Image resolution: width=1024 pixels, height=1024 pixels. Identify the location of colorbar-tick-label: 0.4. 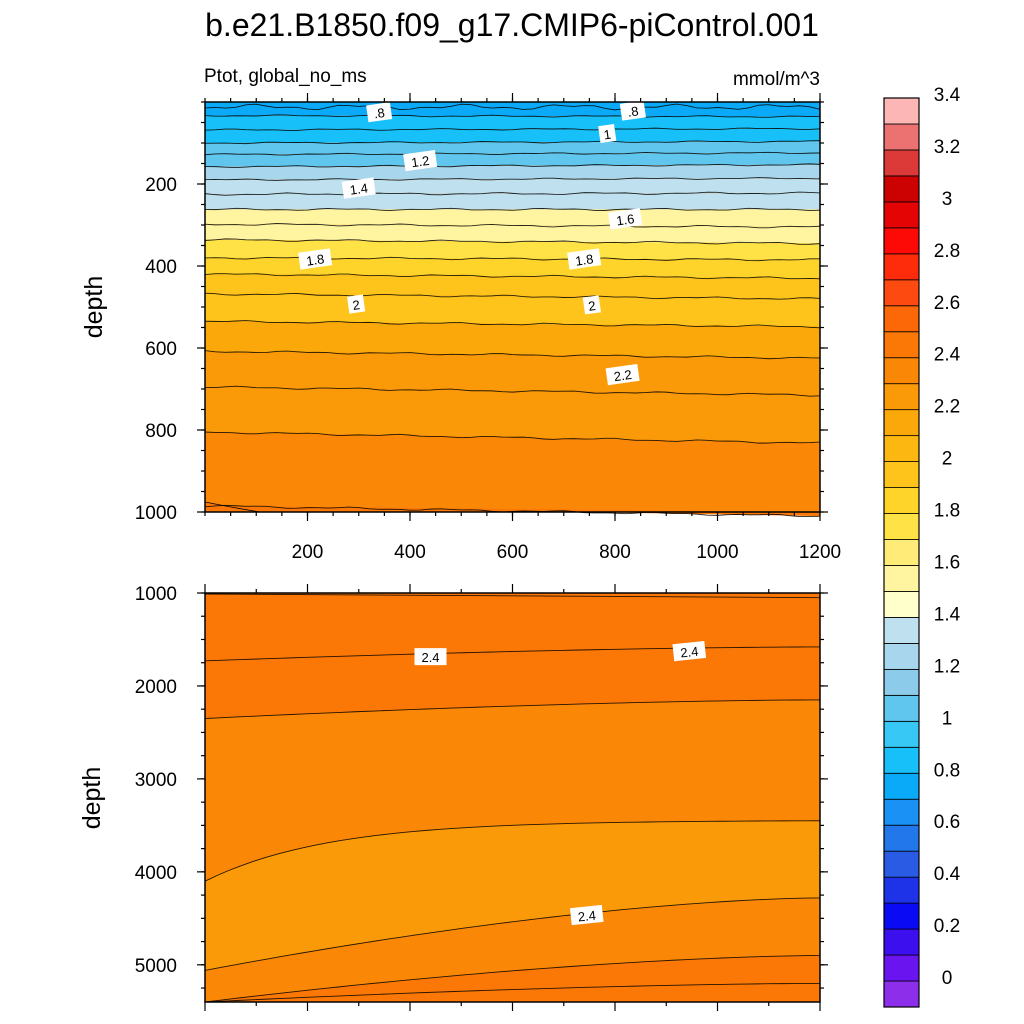
(947, 874).